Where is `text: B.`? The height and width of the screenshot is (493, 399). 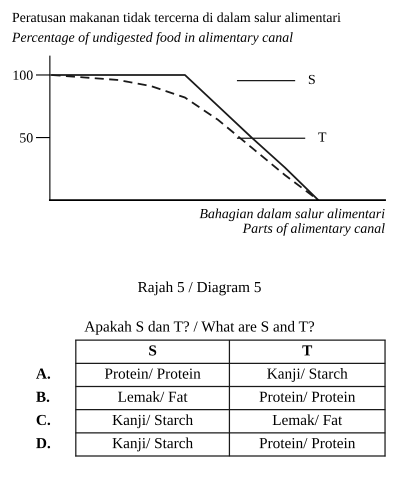
text: B. is located at coordinates (43, 397).